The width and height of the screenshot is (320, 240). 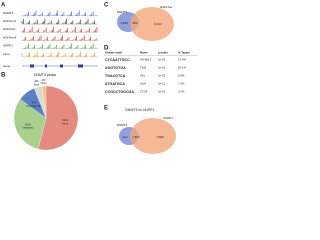 What do you see at coordinates (37, 84) in the screenshot?
I see `slice-label: Exon` at bounding box center [37, 84].